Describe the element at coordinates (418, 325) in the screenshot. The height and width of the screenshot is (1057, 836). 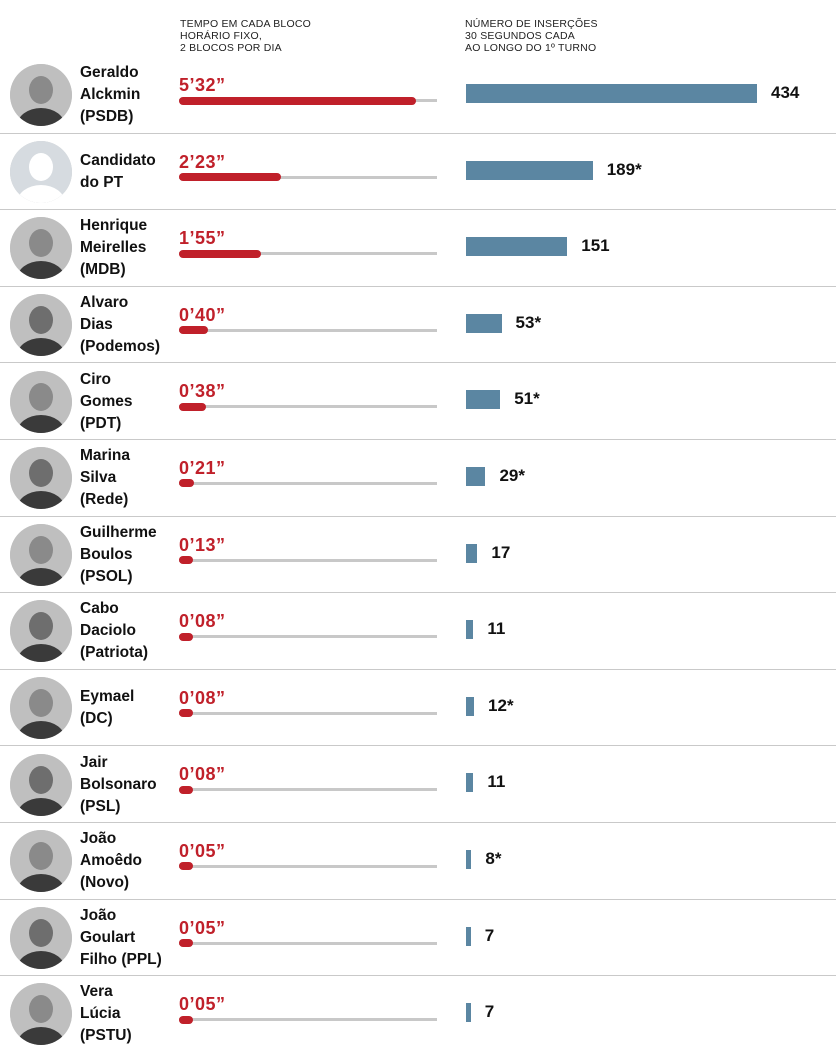
I see `candidate-row: Alvaro Dias (Podemos) 0’40” 53*` at that location.